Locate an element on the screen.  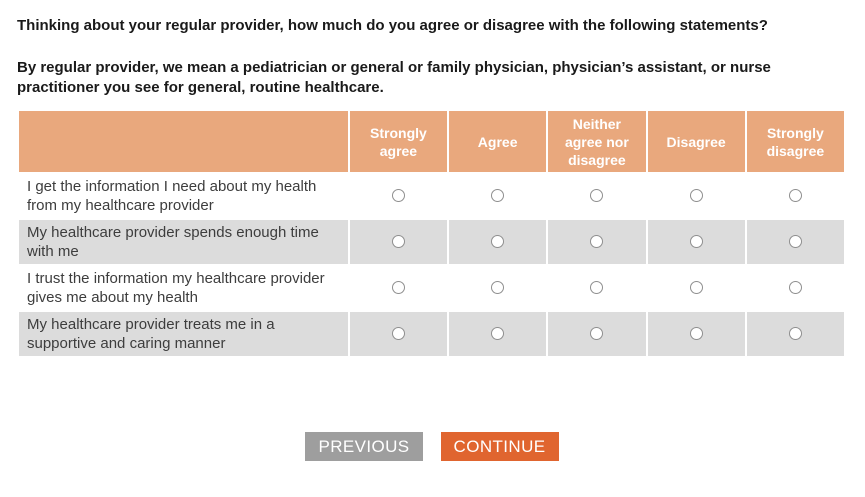
continue-button: CONTINUE is located at coordinates (499, 446).